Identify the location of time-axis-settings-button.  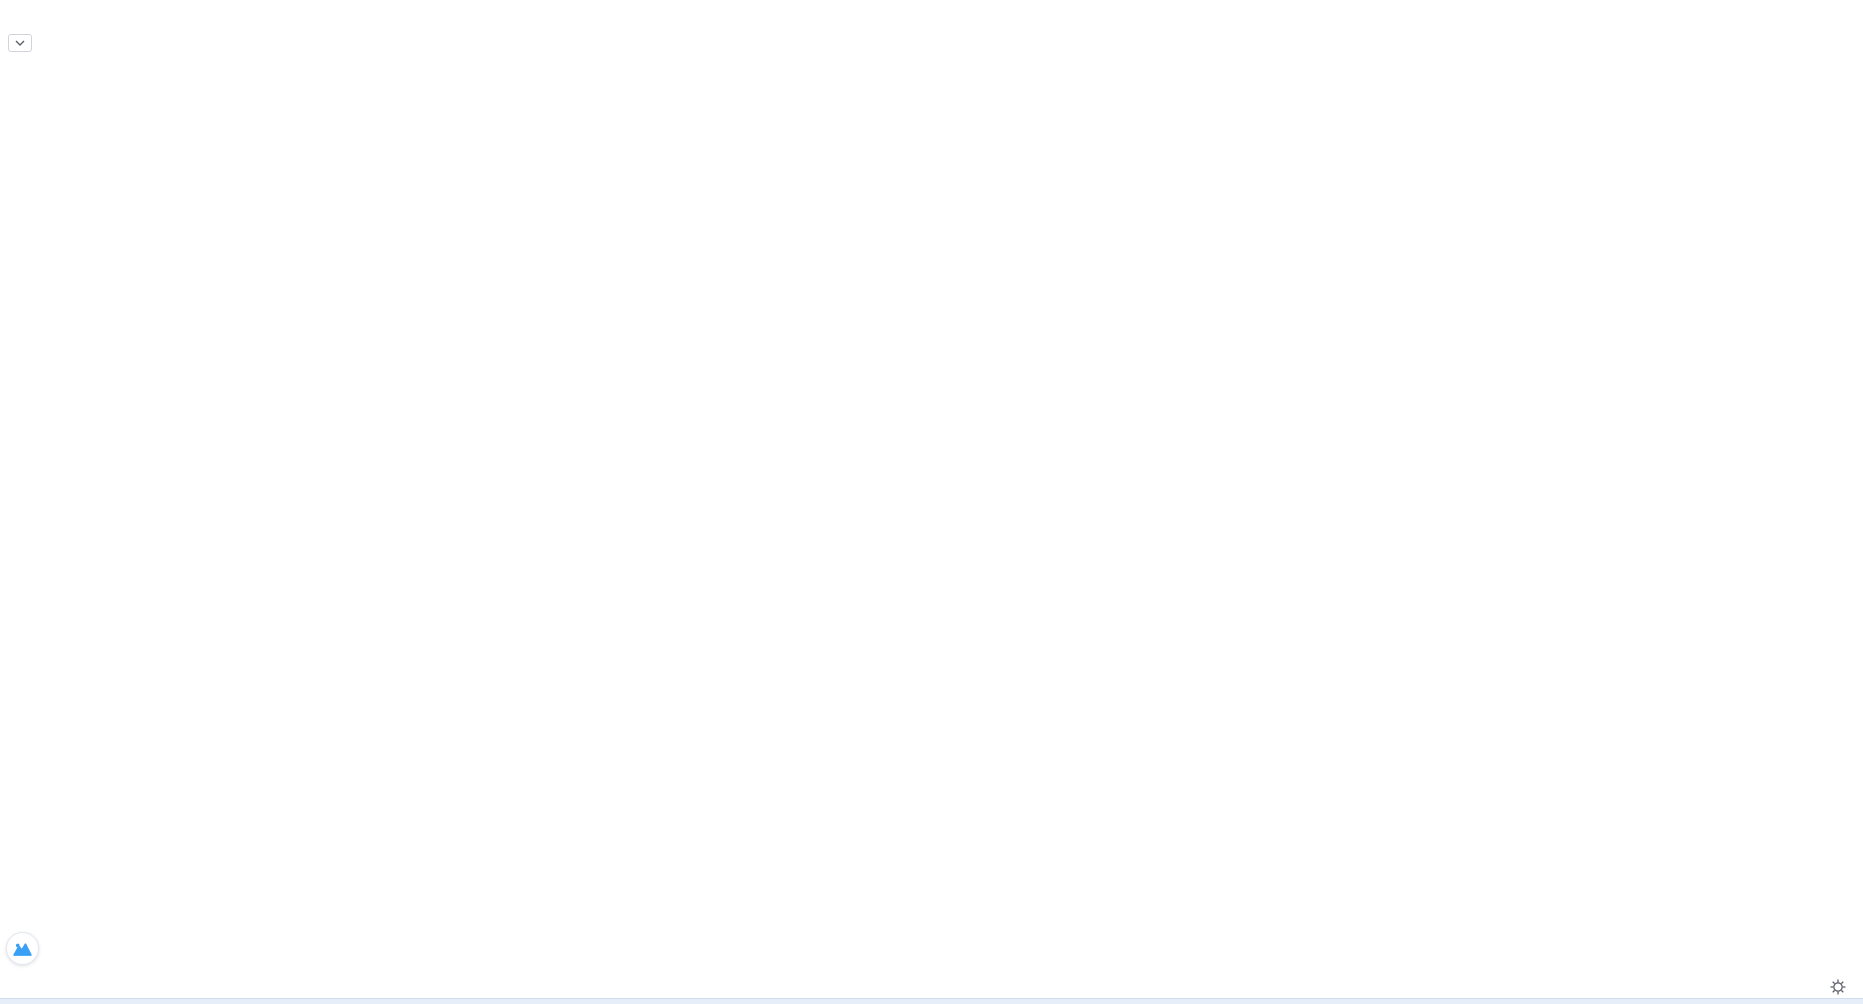
(1838, 989).